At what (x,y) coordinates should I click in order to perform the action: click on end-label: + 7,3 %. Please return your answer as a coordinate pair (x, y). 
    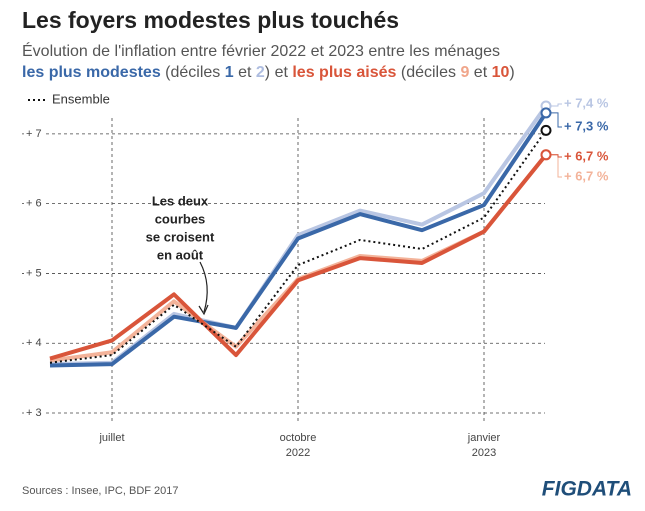
    Looking at the image, I should click on (586, 125).